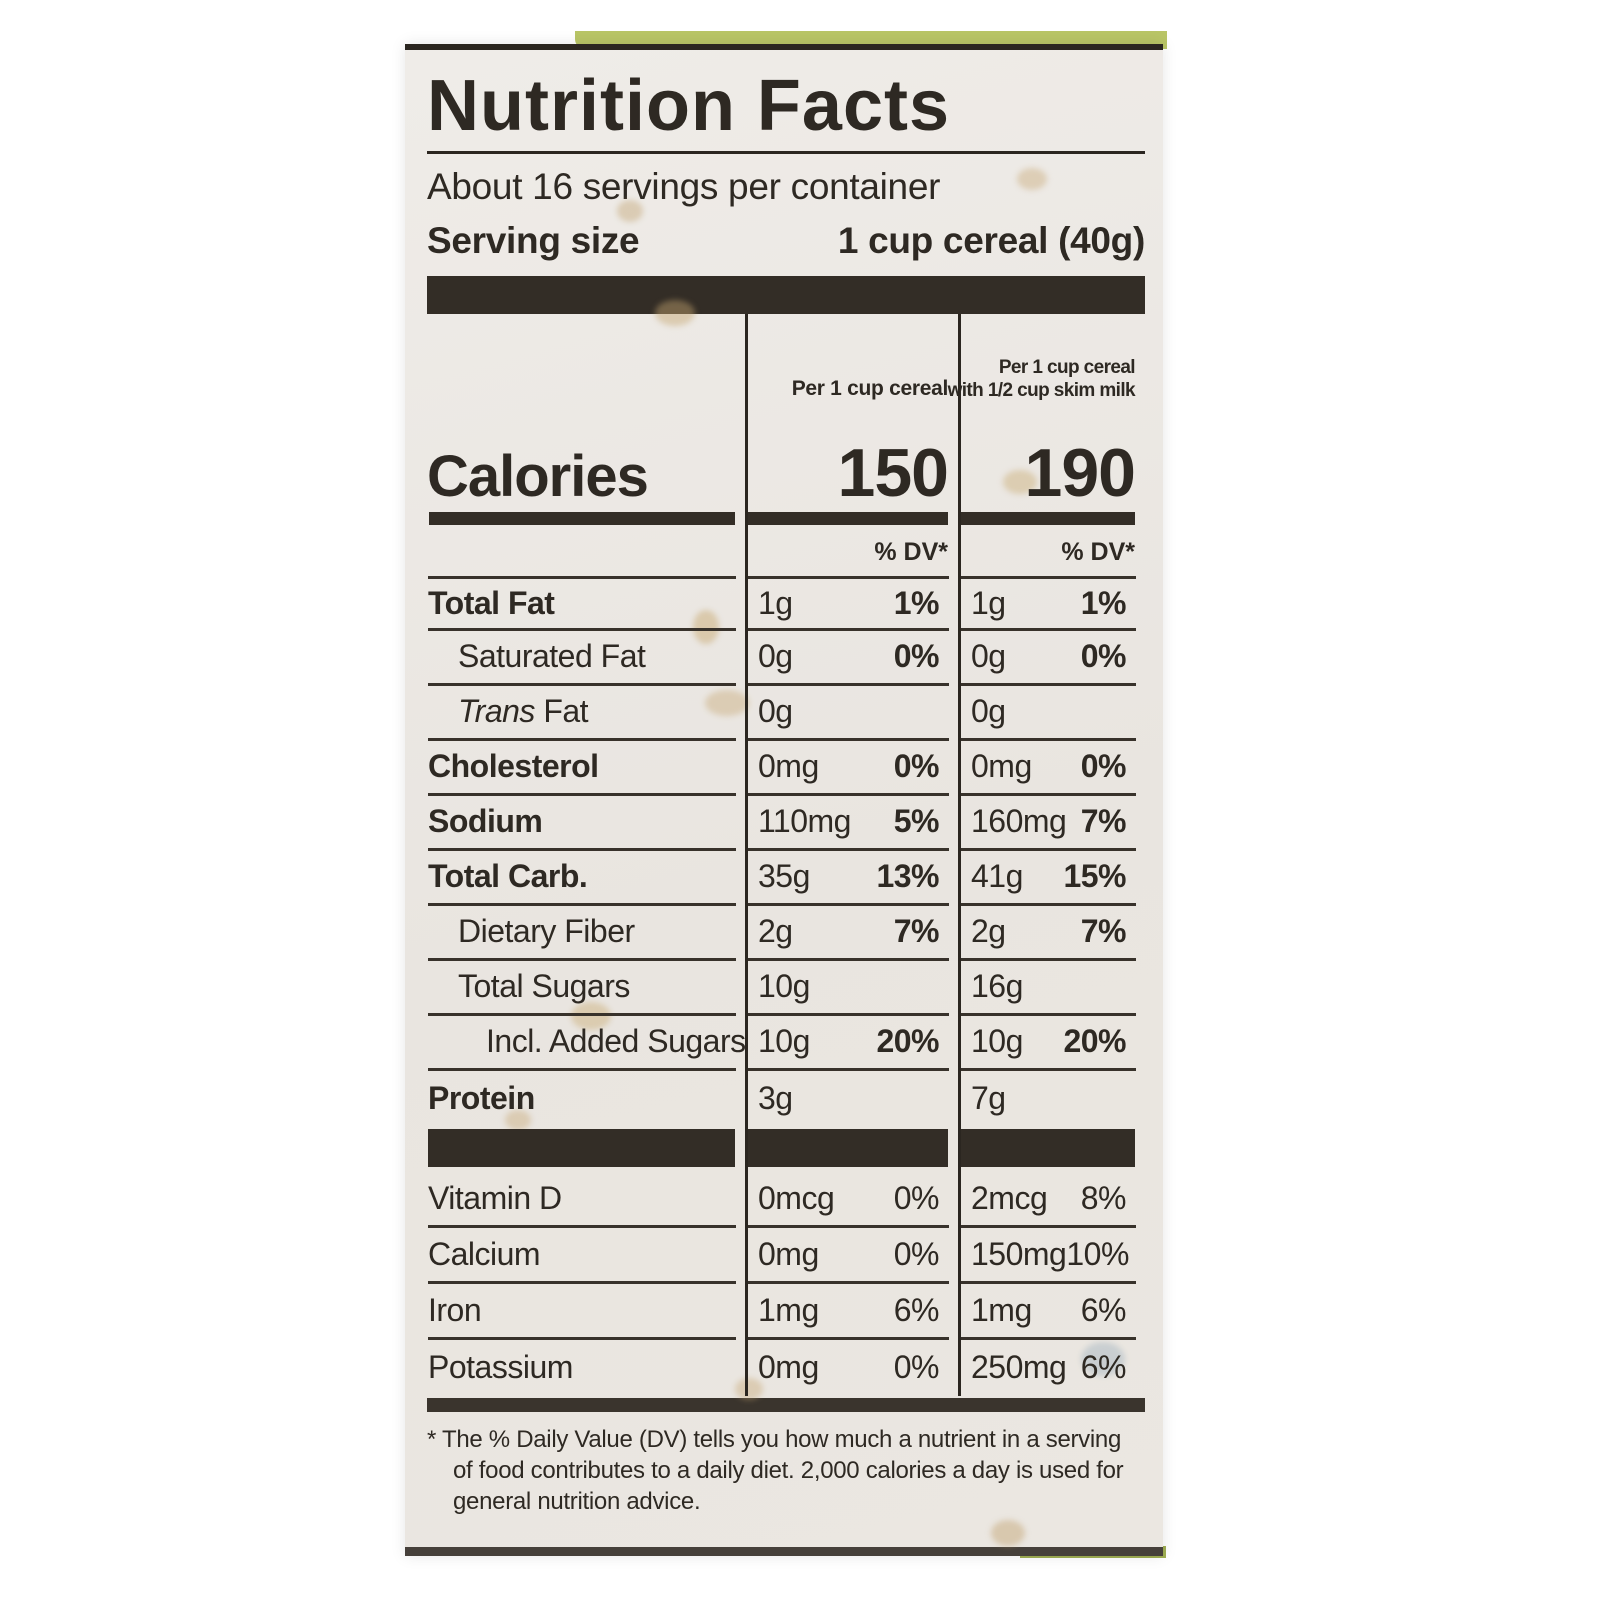 Image resolution: width=1600 pixels, height=1600 pixels. I want to click on col1-amount: 110mg, so click(804, 821).